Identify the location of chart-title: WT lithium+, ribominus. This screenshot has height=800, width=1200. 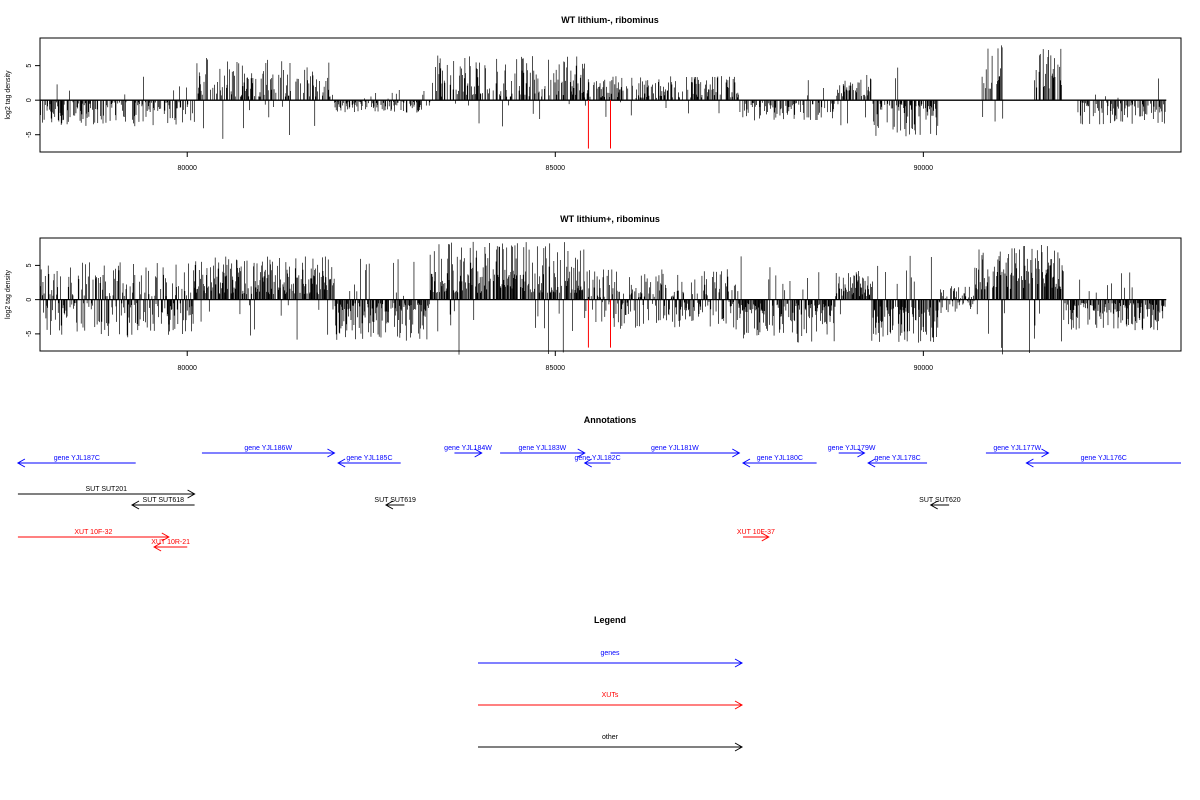
(610, 219).